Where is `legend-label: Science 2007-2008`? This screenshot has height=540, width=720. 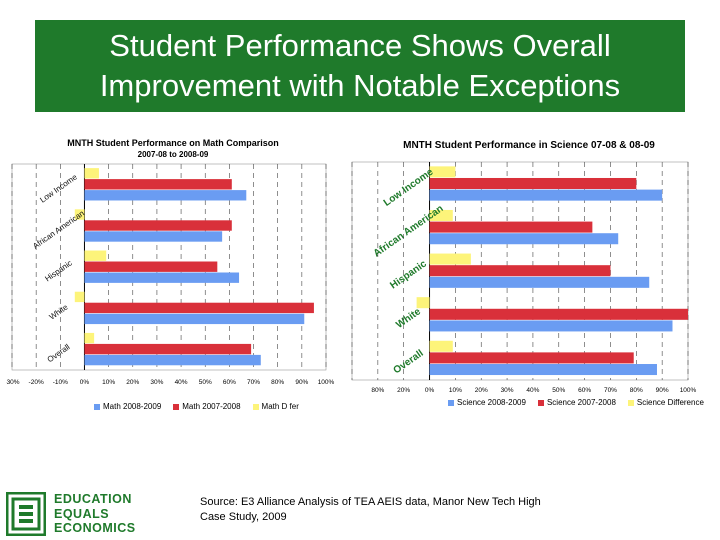 legend-label: Science 2007-2008 is located at coordinates (581, 402).